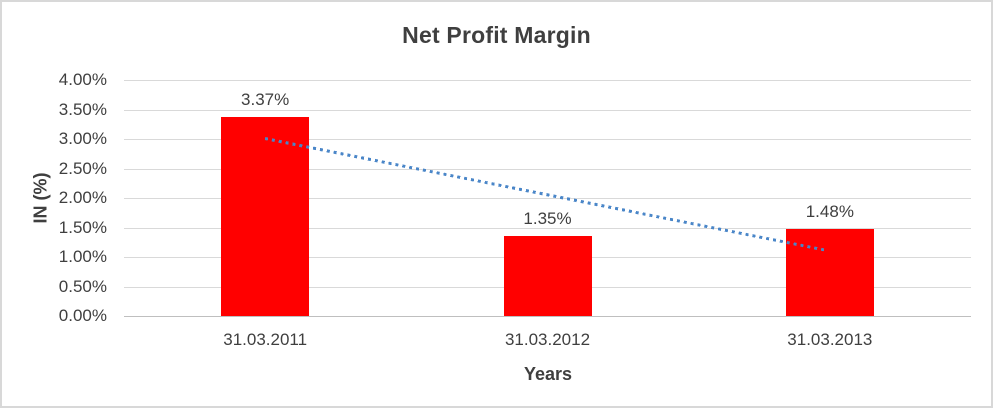  I want to click on y-axis-tick-label: 0.00%, so click(82, 315).